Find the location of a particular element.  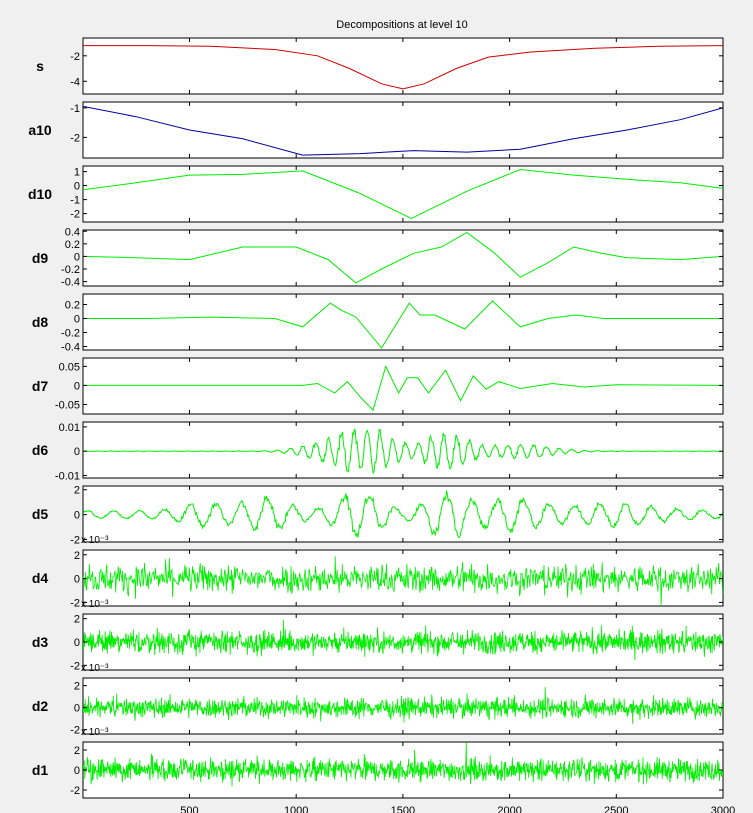

series-line-d6 is located at coordinates (403, 451).